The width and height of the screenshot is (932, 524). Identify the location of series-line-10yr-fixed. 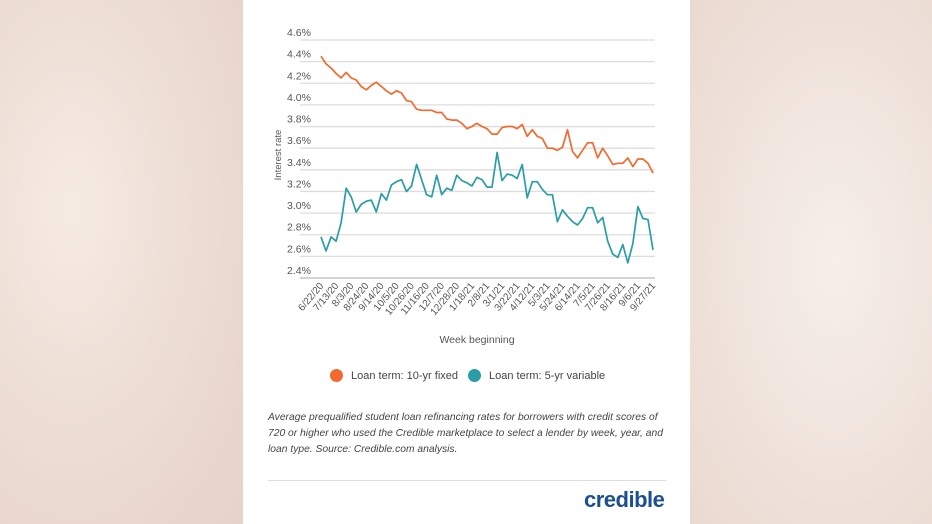
(487, 114).